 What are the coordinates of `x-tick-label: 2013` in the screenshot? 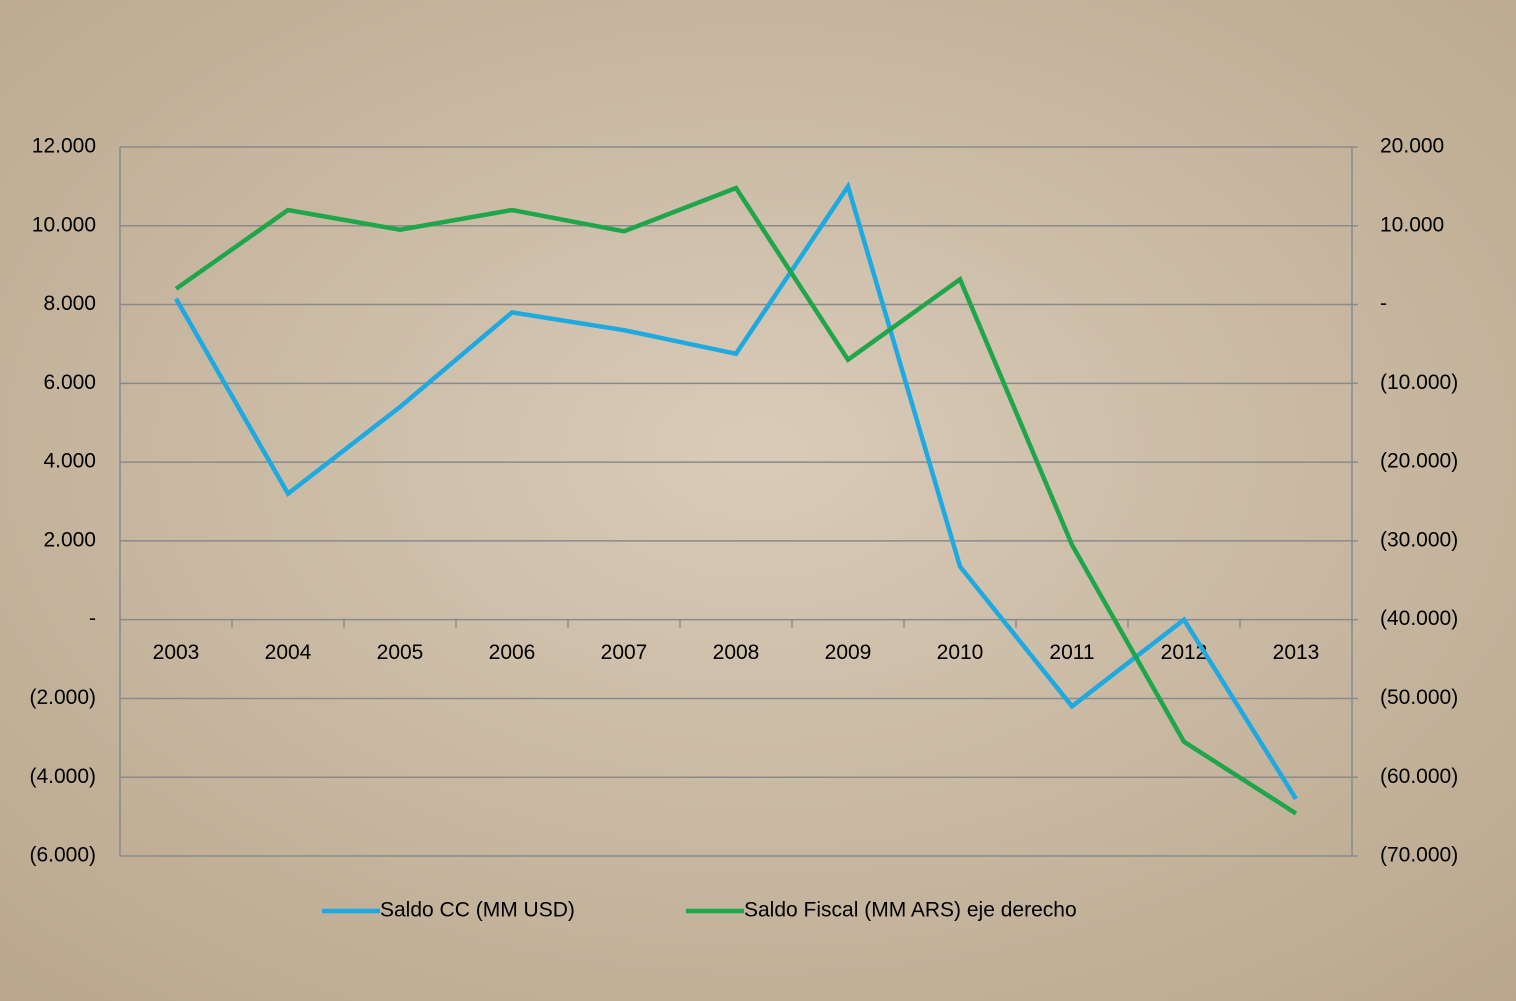 It's located at (1296, 652).